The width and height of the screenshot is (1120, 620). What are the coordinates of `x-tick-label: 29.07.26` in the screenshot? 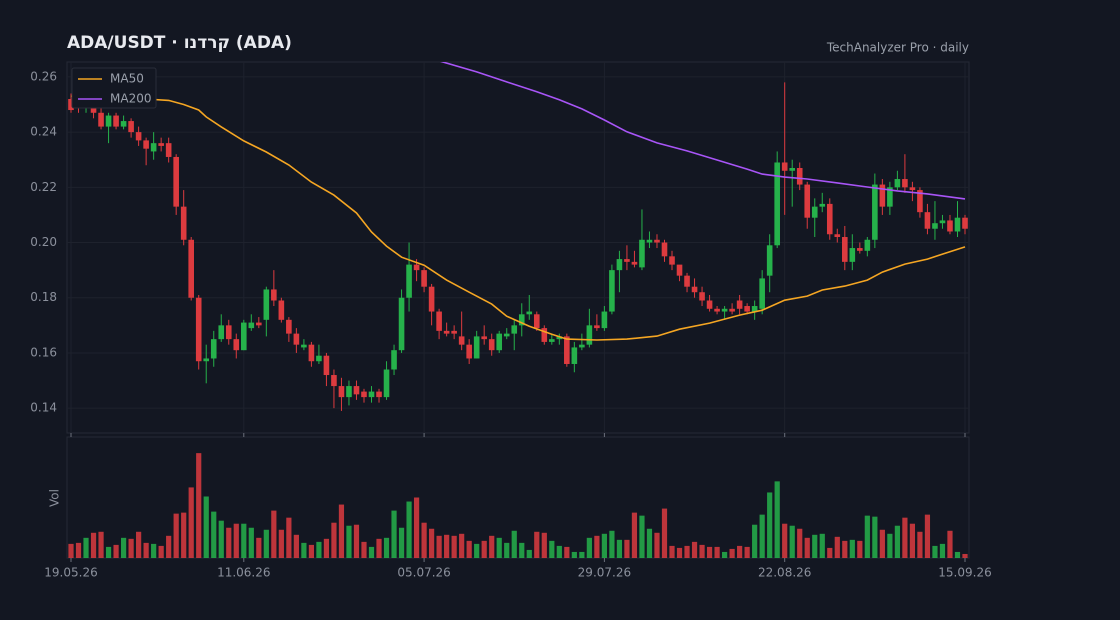 It's located at (604, 573).